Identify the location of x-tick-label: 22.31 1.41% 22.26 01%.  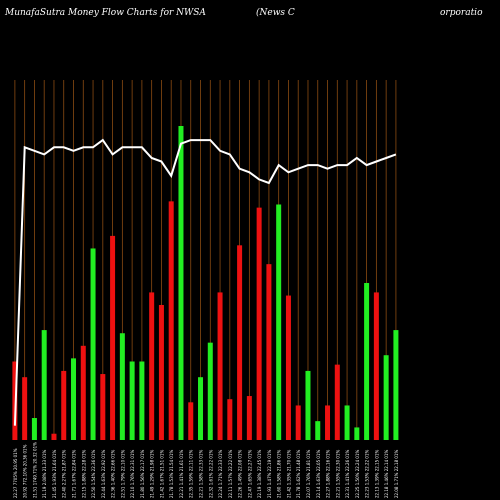
(347, 473).